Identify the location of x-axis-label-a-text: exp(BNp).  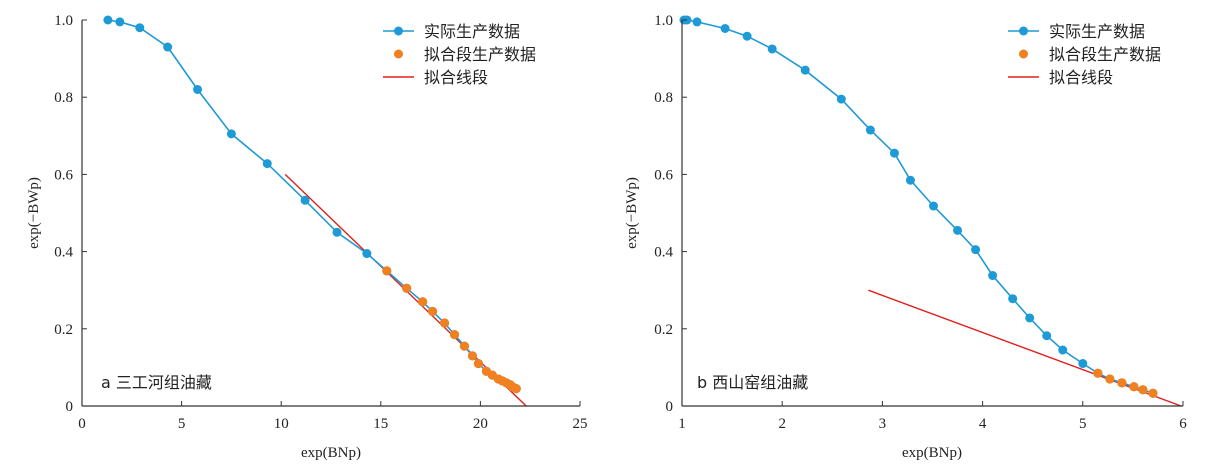
(331, 453).